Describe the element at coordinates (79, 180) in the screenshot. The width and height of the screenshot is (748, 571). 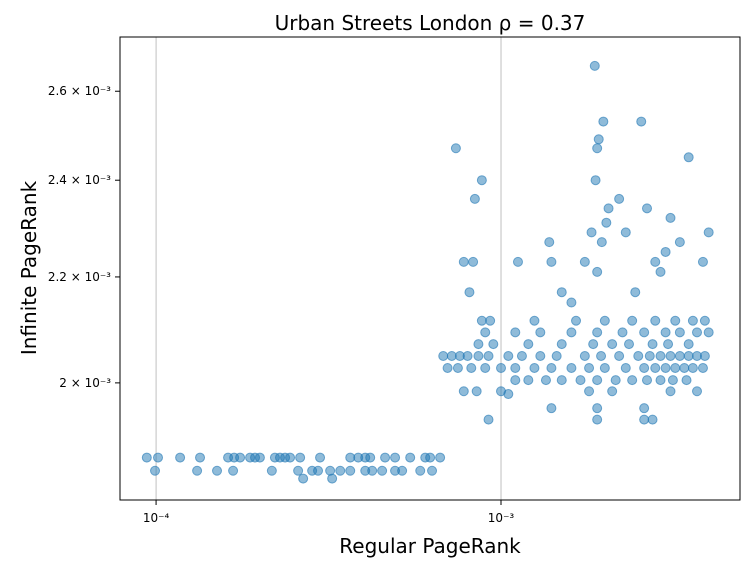
I see `y-tick-label: 2.4 × 10⁻³` at that location.